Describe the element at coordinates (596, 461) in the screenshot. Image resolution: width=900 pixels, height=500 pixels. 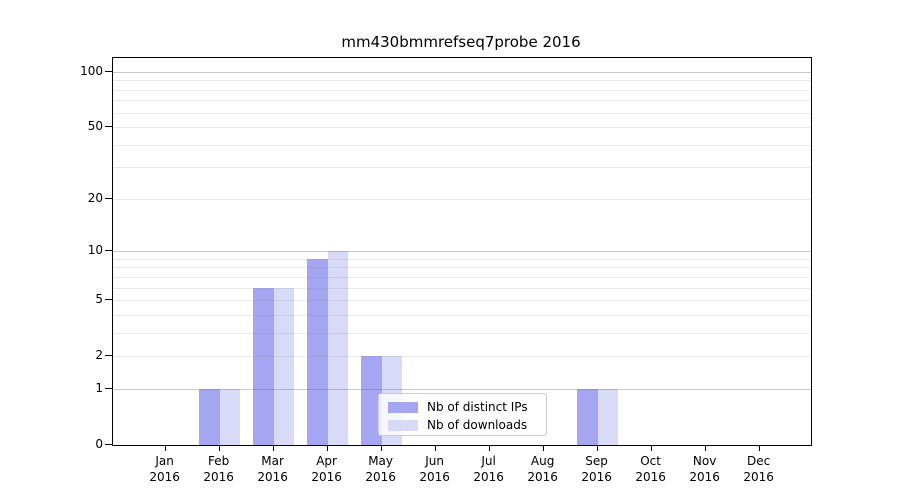
I see `x-tick-month: Sep` at that location.